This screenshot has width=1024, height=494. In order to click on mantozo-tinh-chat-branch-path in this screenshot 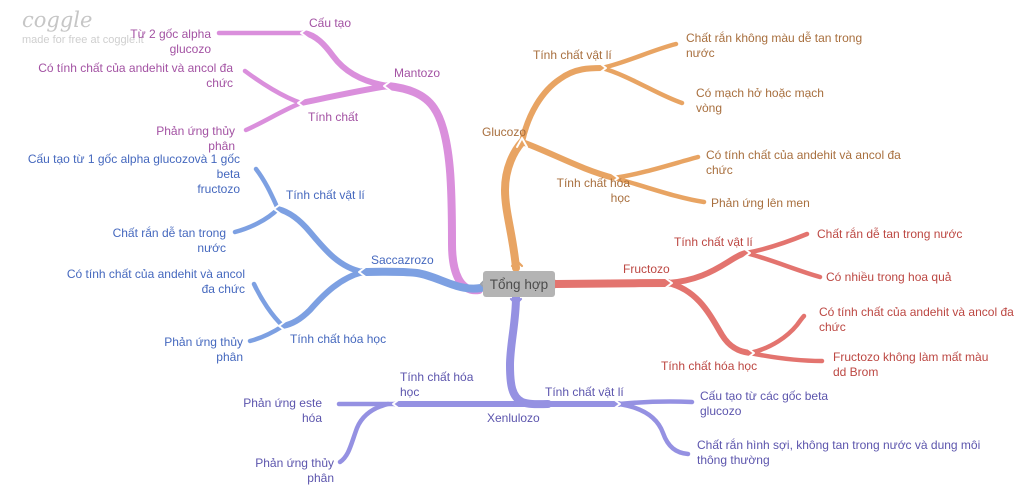, I will do `click(344, 94)`.